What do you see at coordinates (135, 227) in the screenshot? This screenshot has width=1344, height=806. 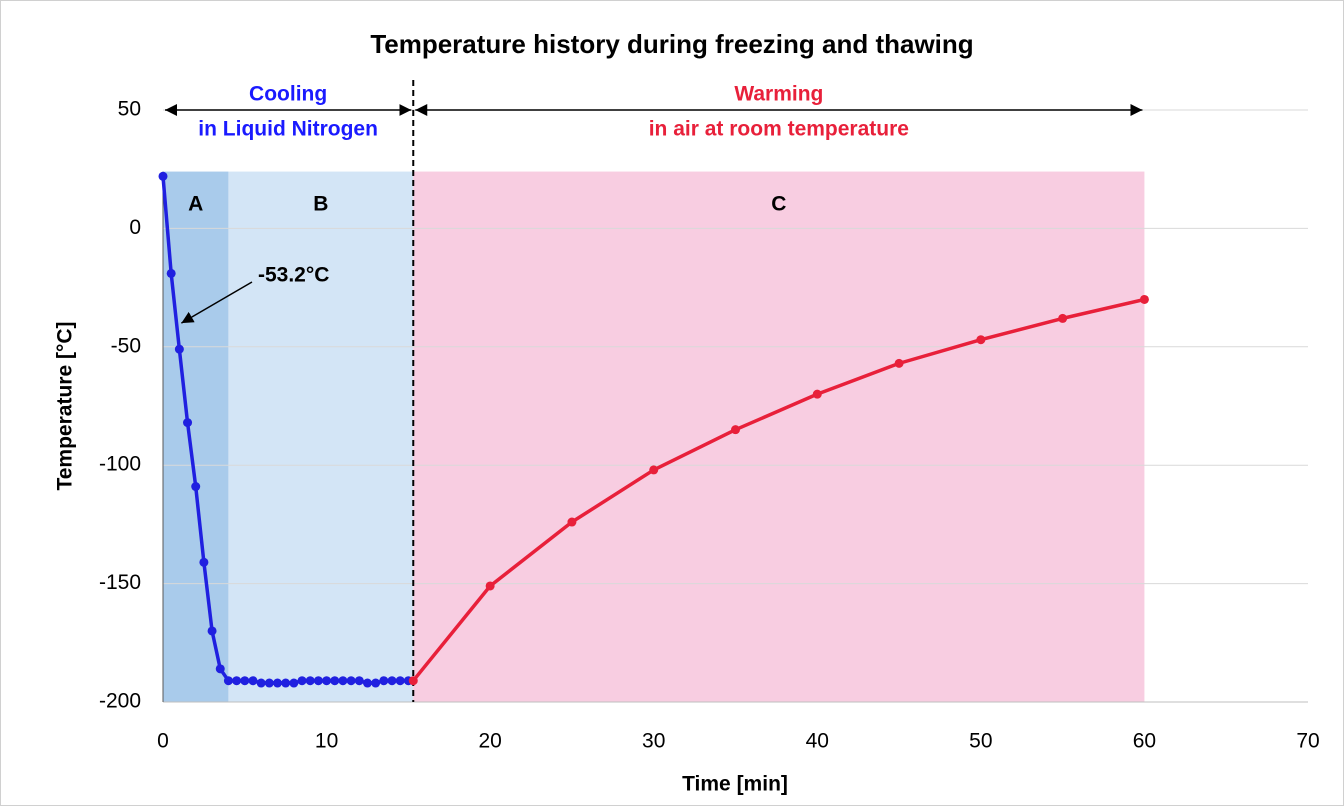 I see `y-tick-label: 0` at bounding box center [135, 227].